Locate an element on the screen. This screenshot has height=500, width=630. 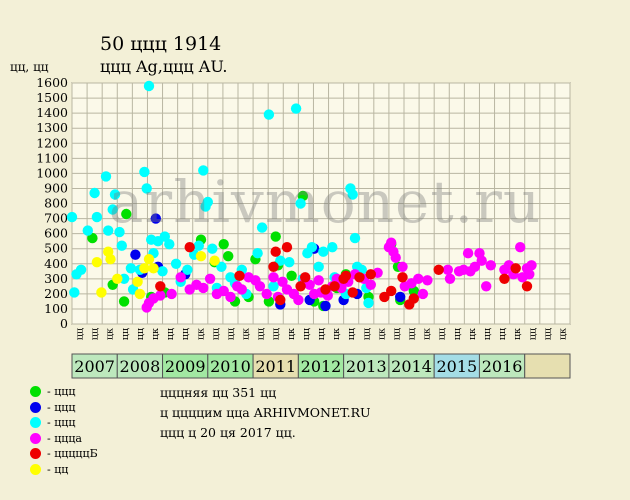
year-label: 2007 is located at coordinates (94, 366).